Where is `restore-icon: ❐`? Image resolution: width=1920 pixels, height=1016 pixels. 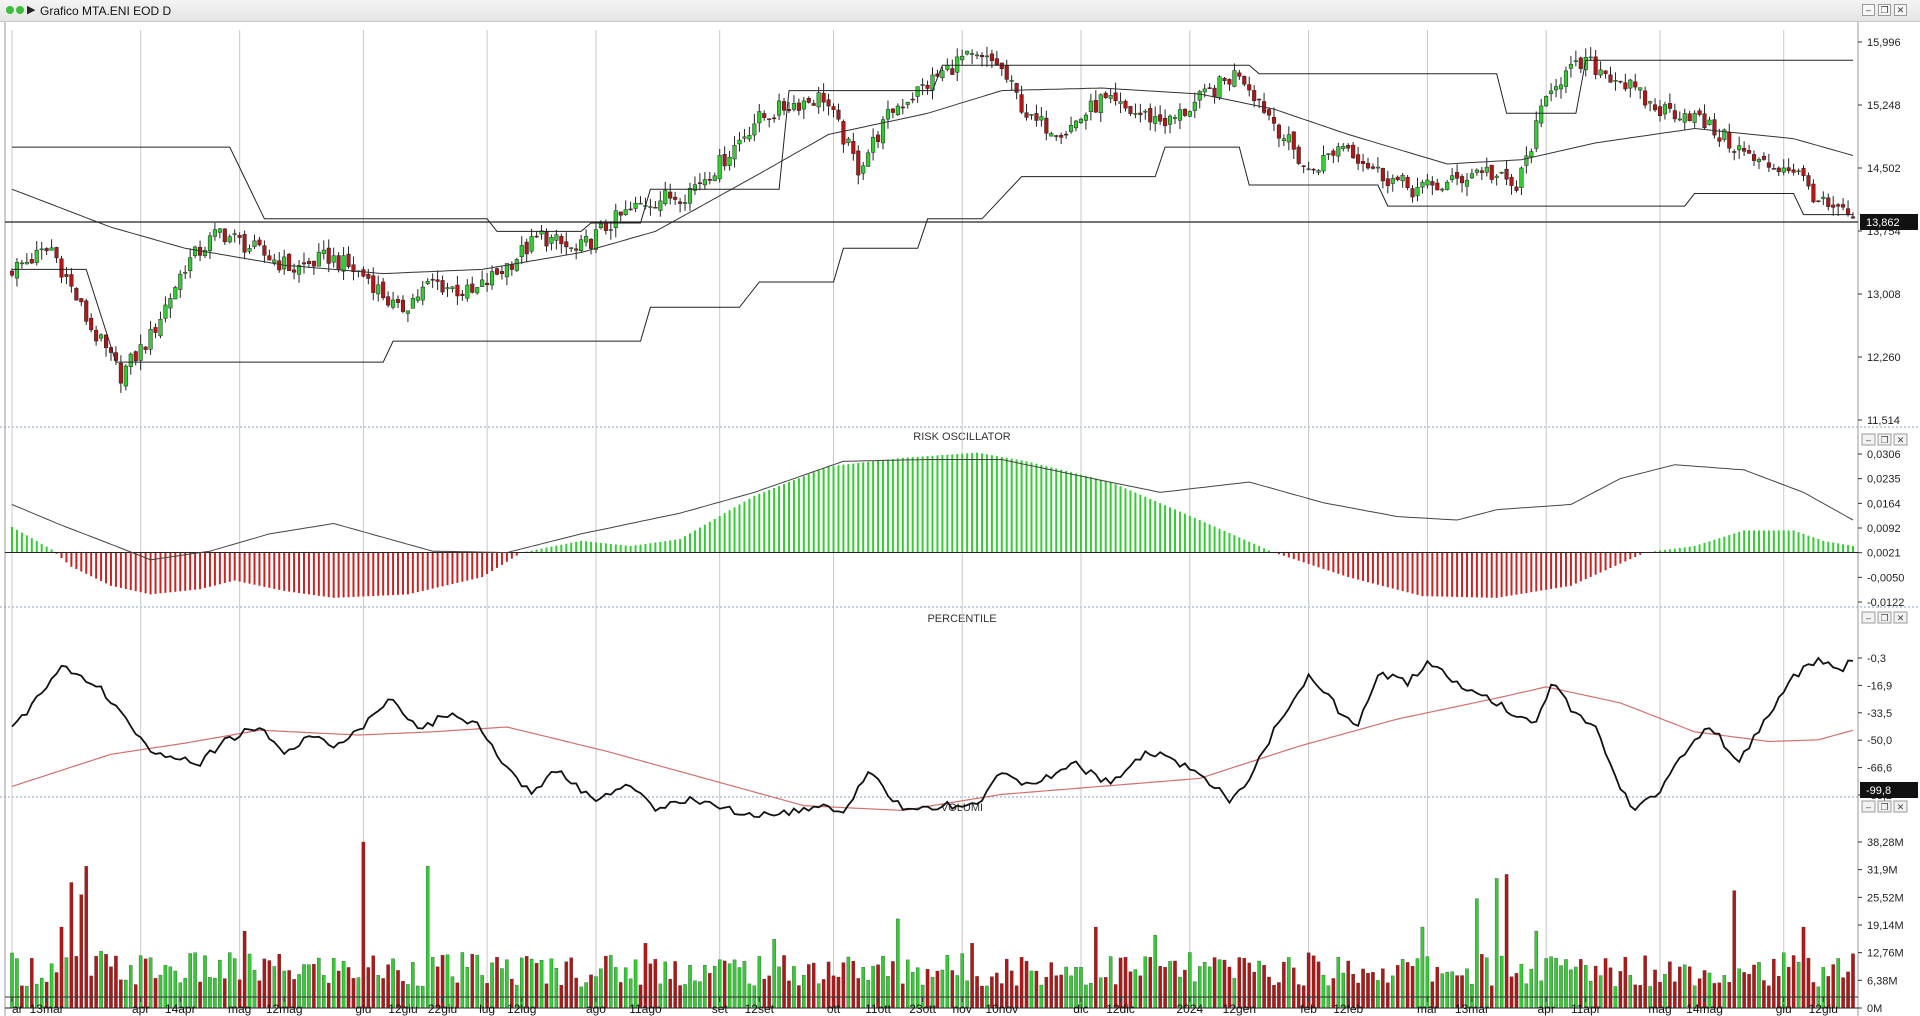
restore-icon: ❐ is located at coordinates (1884, 10).